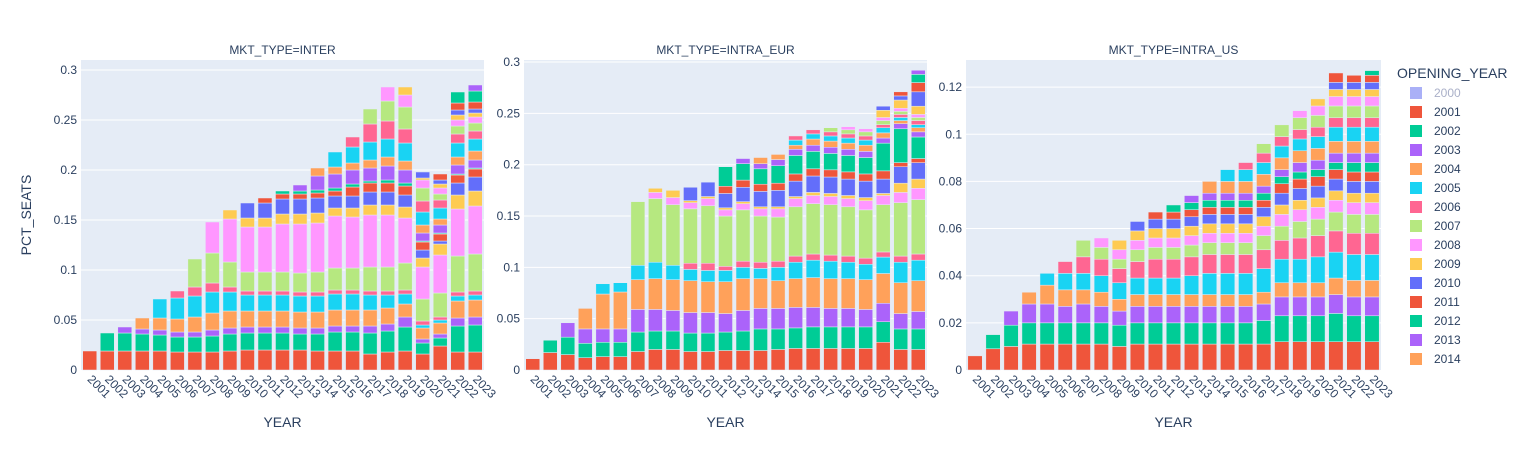 The image size is (1522, 455). I want to click on y-tick-label: 0.08, so click(951, 181).